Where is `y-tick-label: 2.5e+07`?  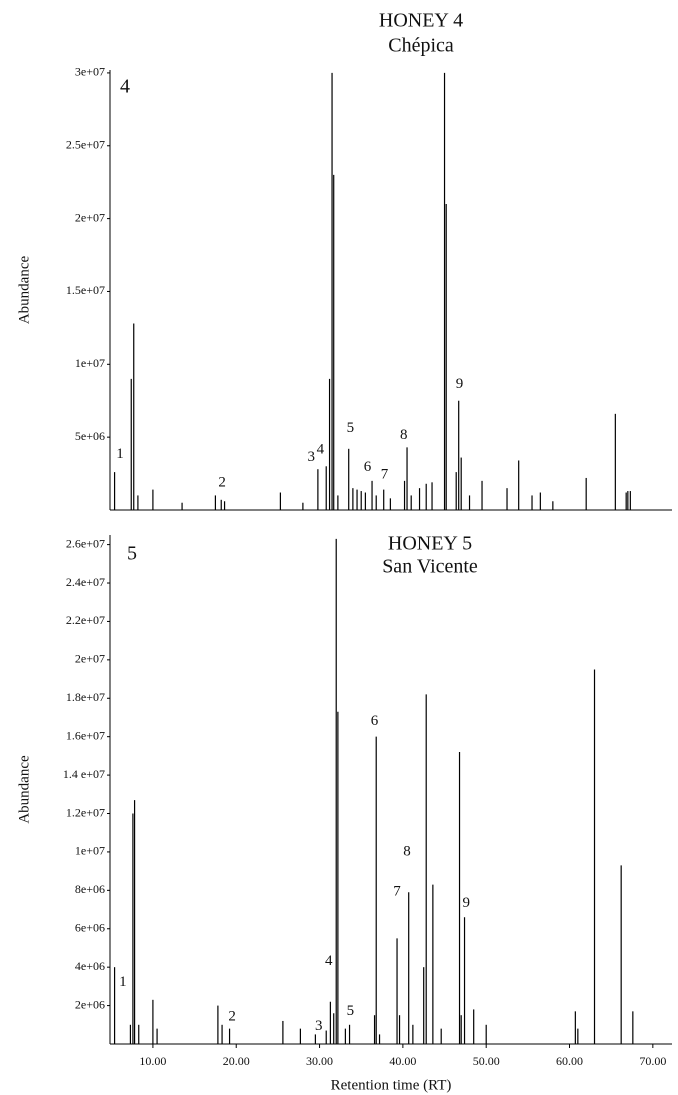
y-tick-label: 2.5e+07 is located at coordinates (85, 145).